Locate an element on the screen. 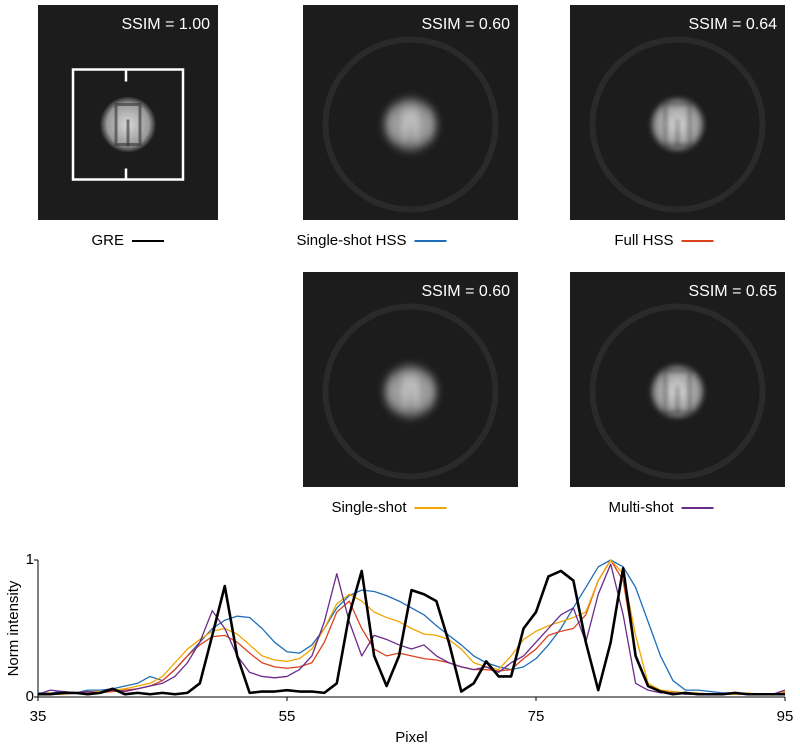 Image resolution: width=800 pixels, height=755 pixels. ssim-label: SSIM = 0.65 is located at coordinates (733, 291).